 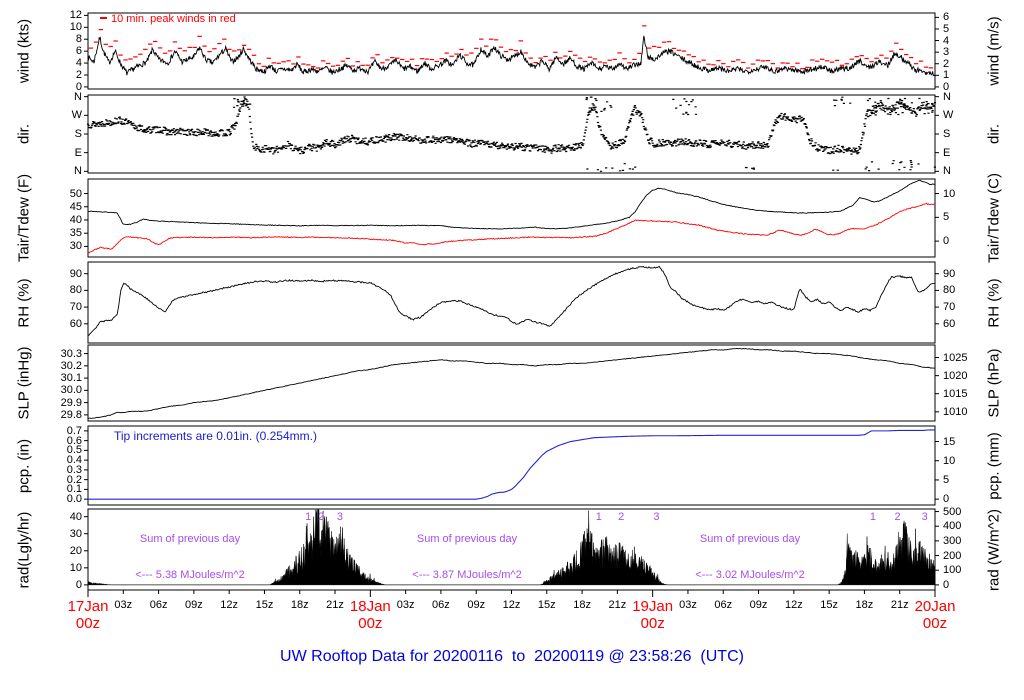 What do you see at coordinates (946, 17) in the screenshot?
I see `ytick-label-right-wind: 6` at bounding box center [946, 17].